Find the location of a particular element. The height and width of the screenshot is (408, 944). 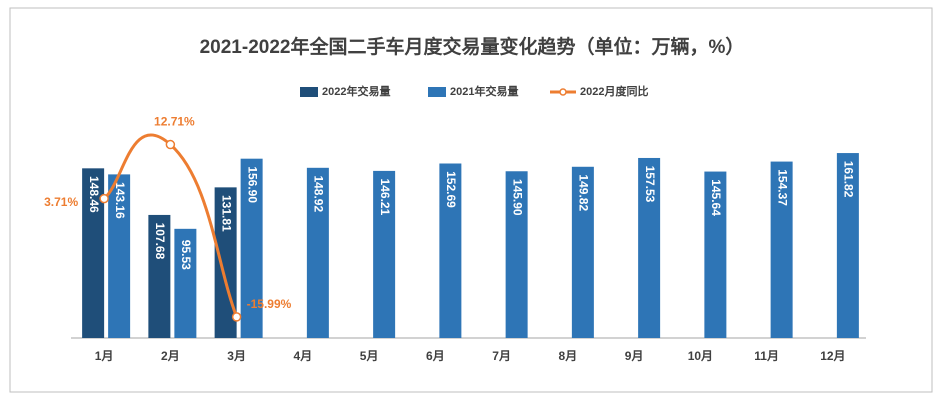

data-label: 95.53 is located at coordinates (186, 255).